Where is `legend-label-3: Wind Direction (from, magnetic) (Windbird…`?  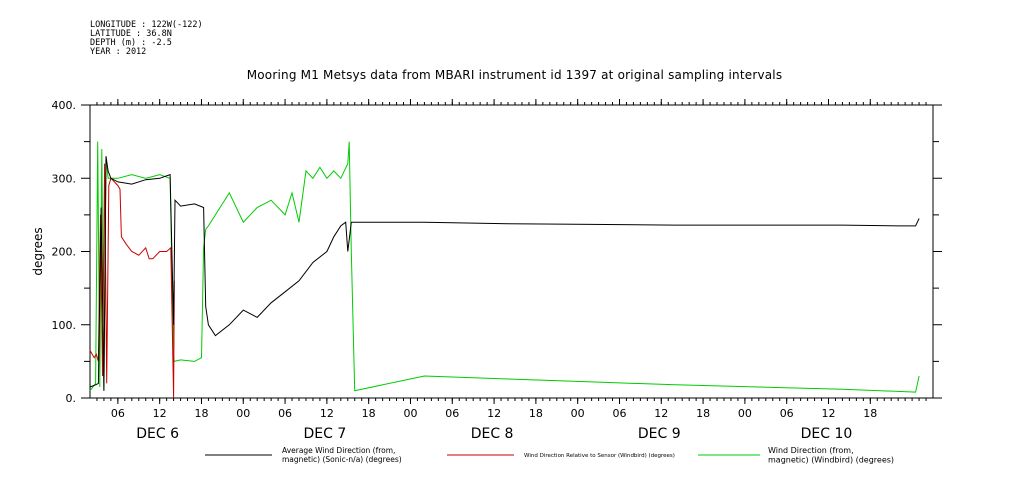 legend-label-3: Wind Direction (from, magnetic) (Windbird… is located at coordinates (831, 455).